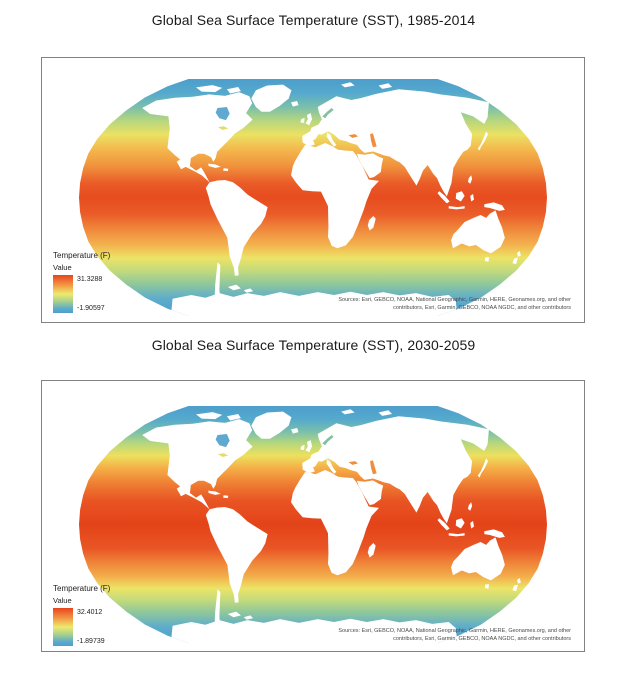 This screenshot has height=675, width=627. Describe the element at coordinates (89, 294) in the screenshot. I see `legend-values: 31.3288 -1.90597` at that location.